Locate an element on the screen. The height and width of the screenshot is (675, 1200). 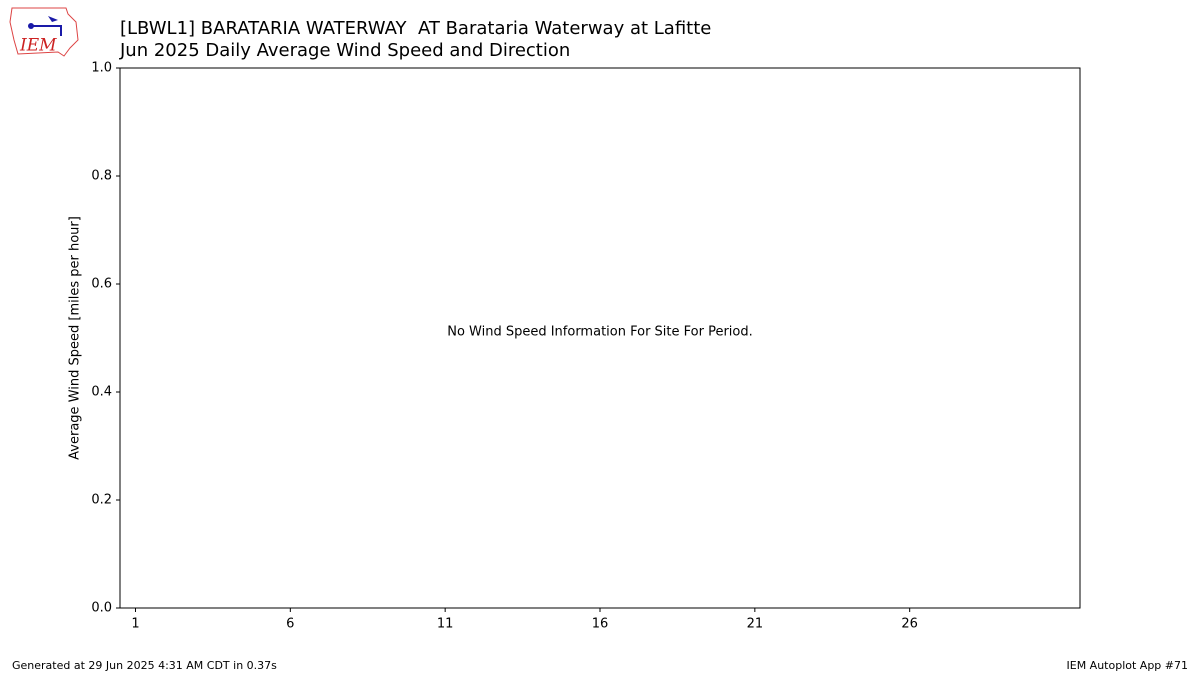
x-tick-label: 11 is located at coordinates (445, 624).